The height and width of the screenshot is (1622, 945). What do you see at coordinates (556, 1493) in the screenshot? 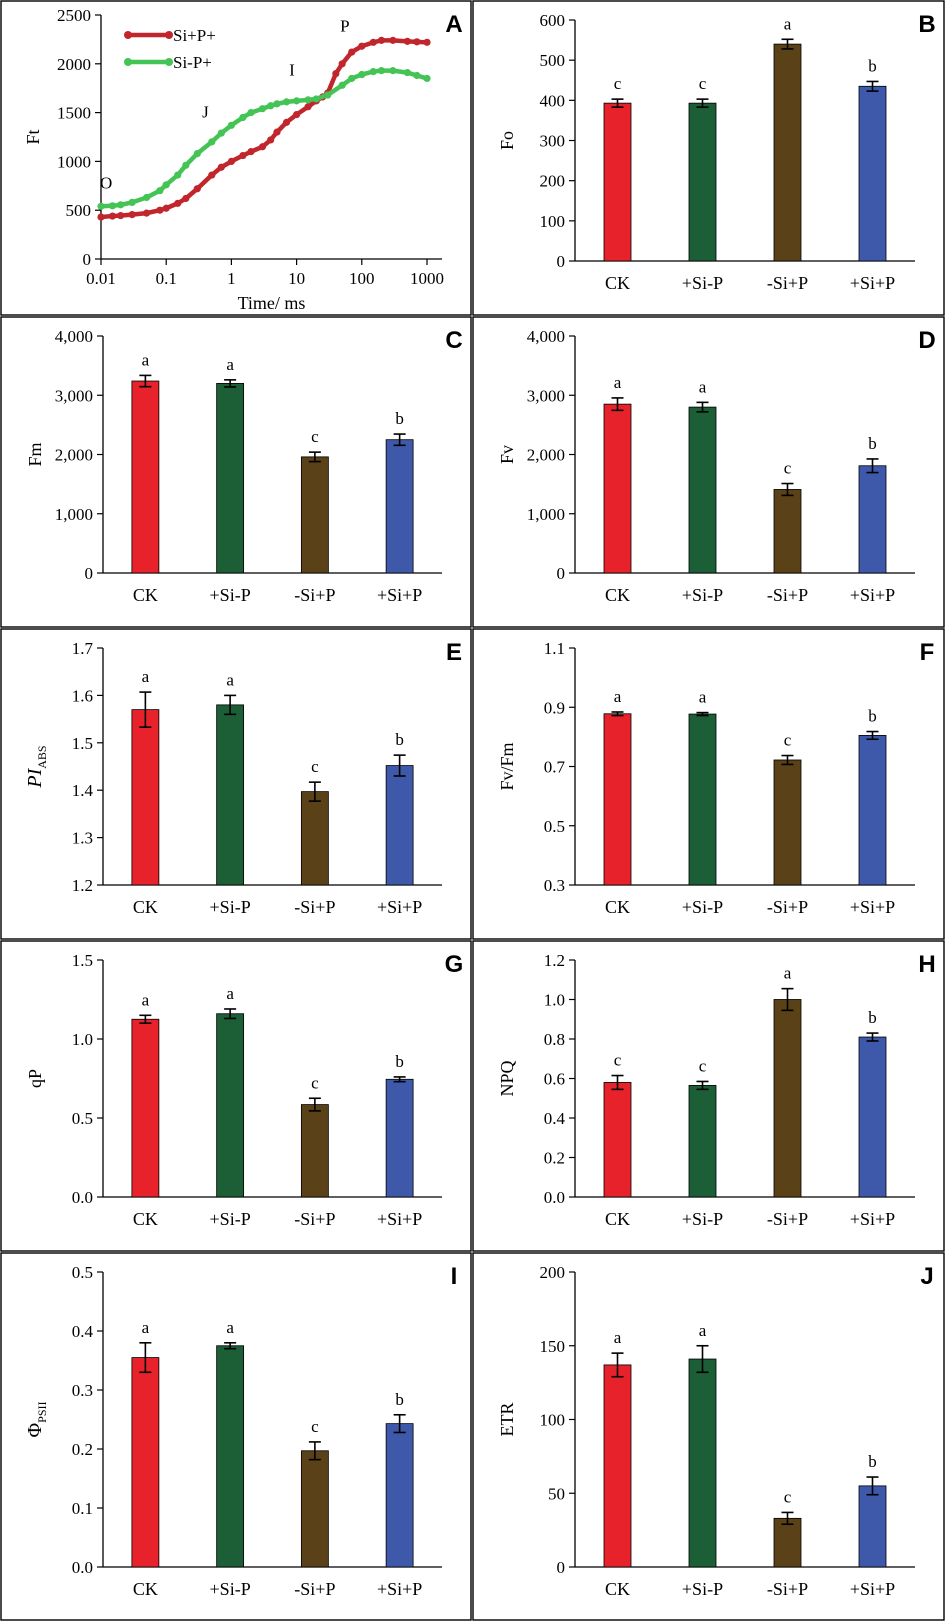
I see `y-tick-label: 50` at bounding box center [556, 1493].